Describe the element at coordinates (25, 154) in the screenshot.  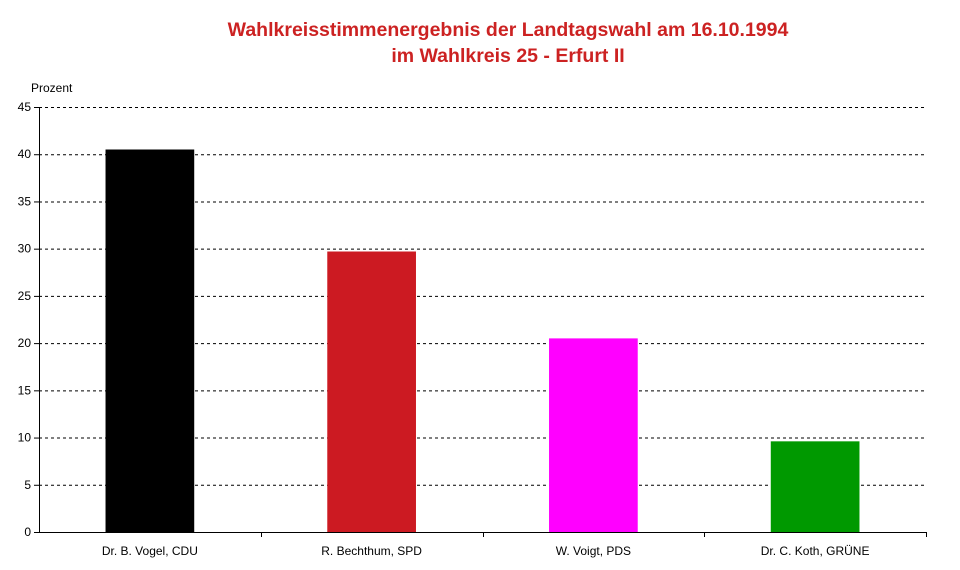
I see `y-tick-label: 40` at that location.